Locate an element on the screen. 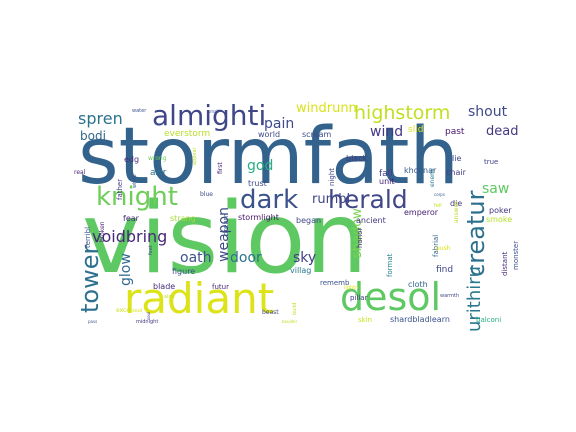 This screenshot has height=432, width=576. word-soul-vertical: soul is located at coordinates (148, 316).